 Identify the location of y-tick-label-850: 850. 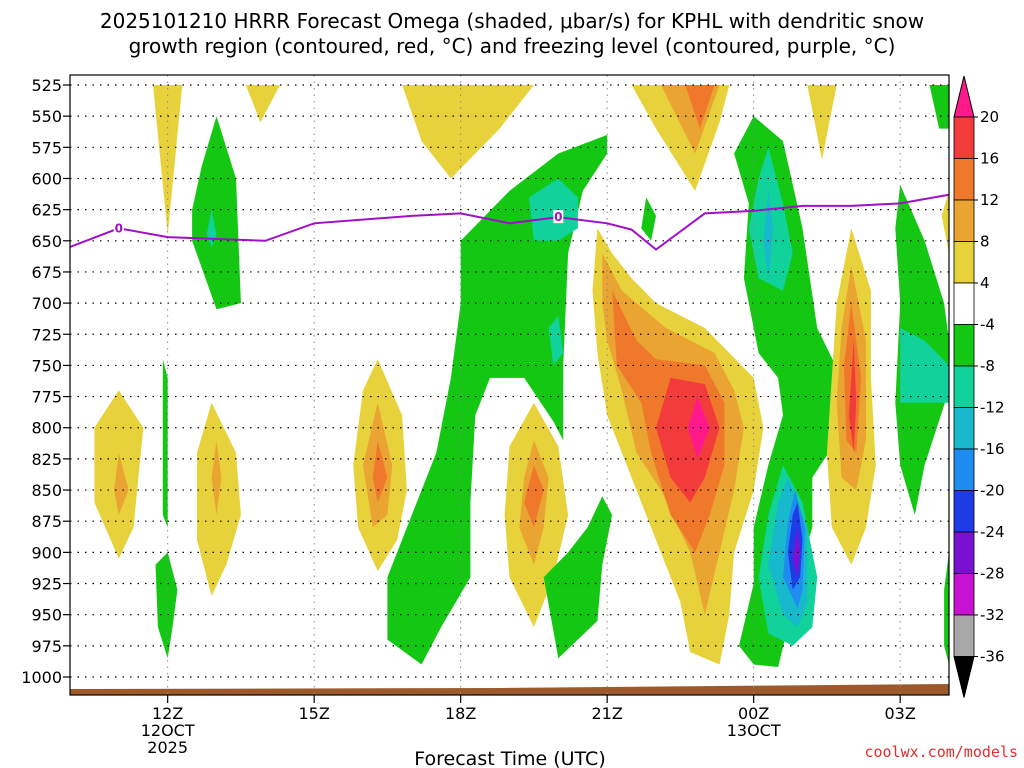
(46, 490).